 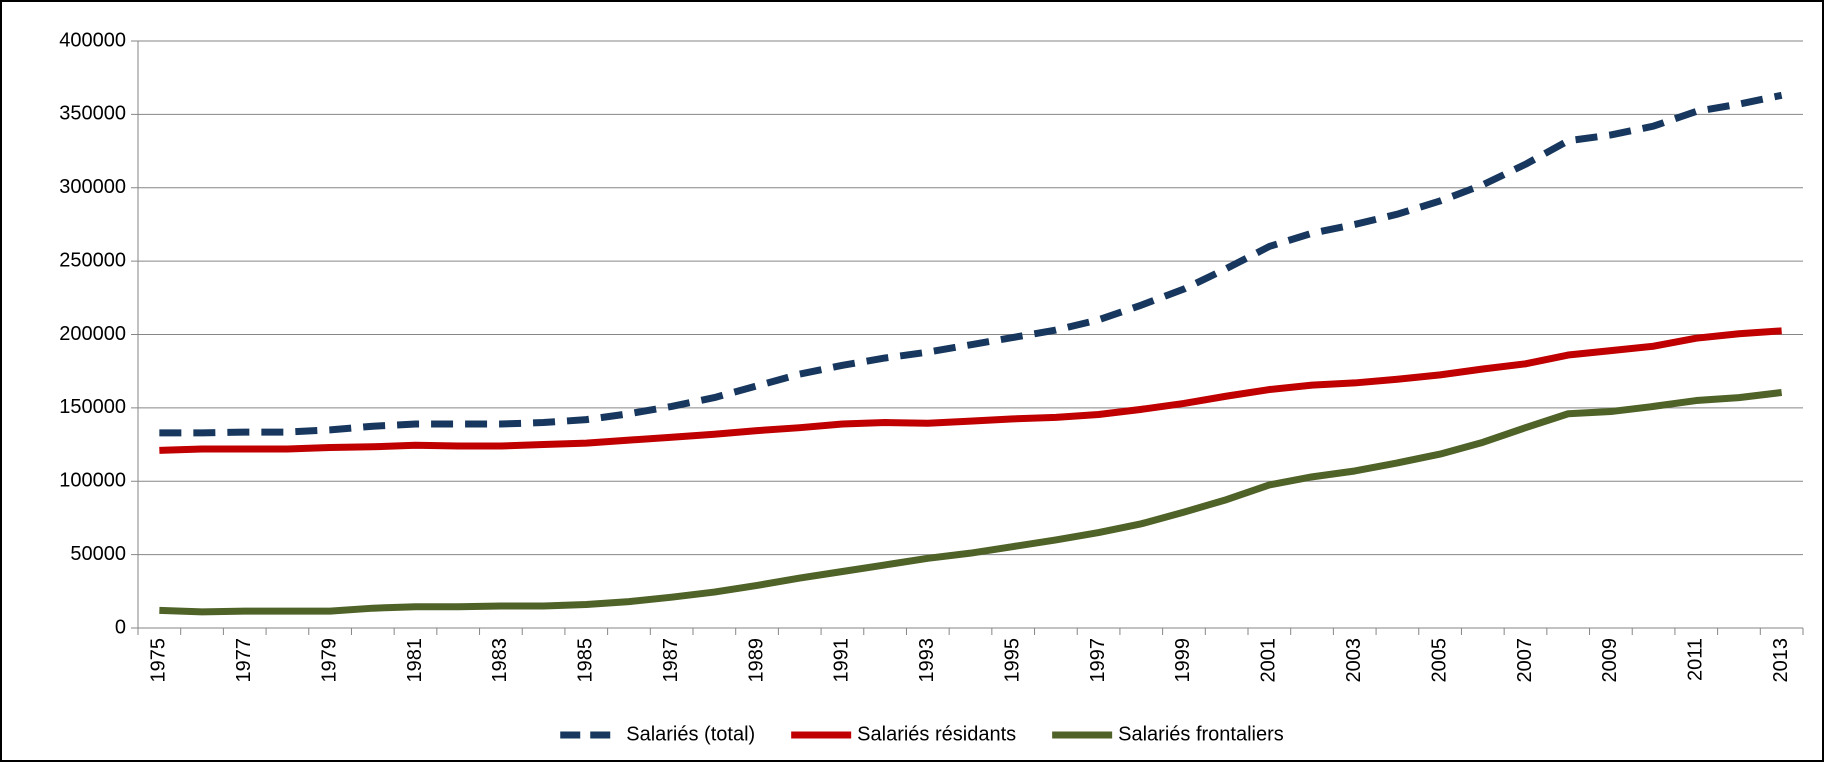 I want to click on x-tick-label: 1997, so click(x=1098, y=660).